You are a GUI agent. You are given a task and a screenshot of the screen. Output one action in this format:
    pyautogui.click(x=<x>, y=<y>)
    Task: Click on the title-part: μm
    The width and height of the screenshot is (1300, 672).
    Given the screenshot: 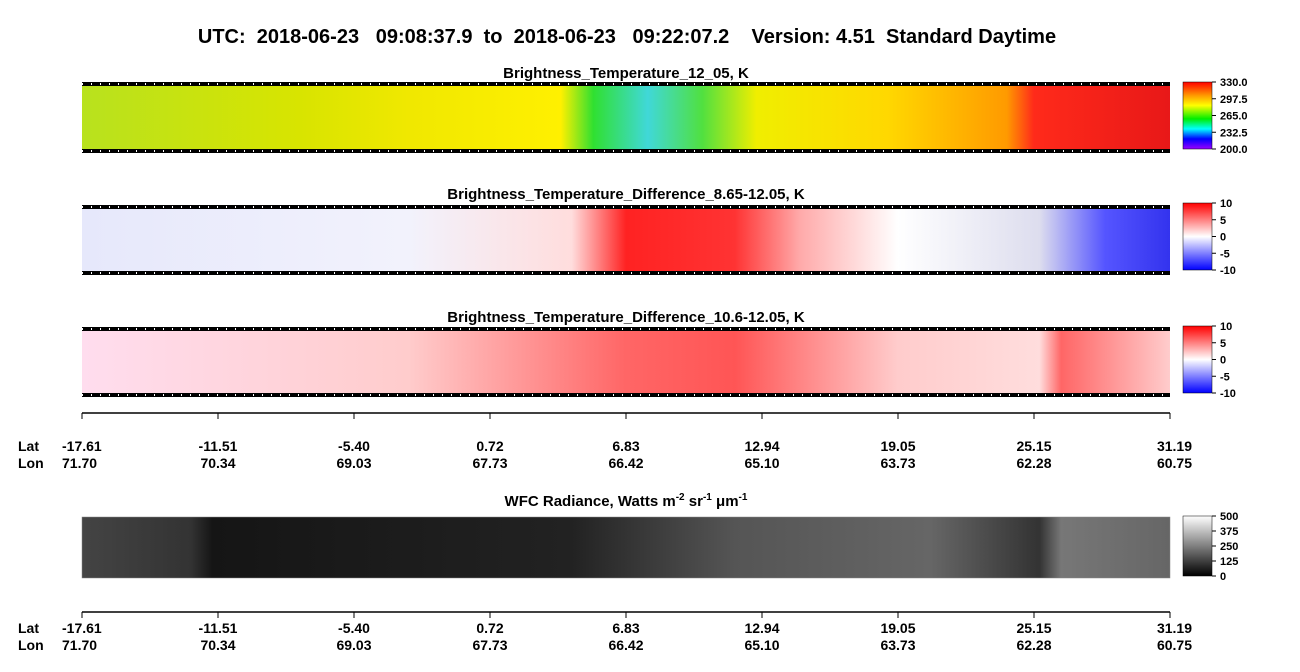 What is the action you would take?
    pyautogui.click(x=725, y=501)
    